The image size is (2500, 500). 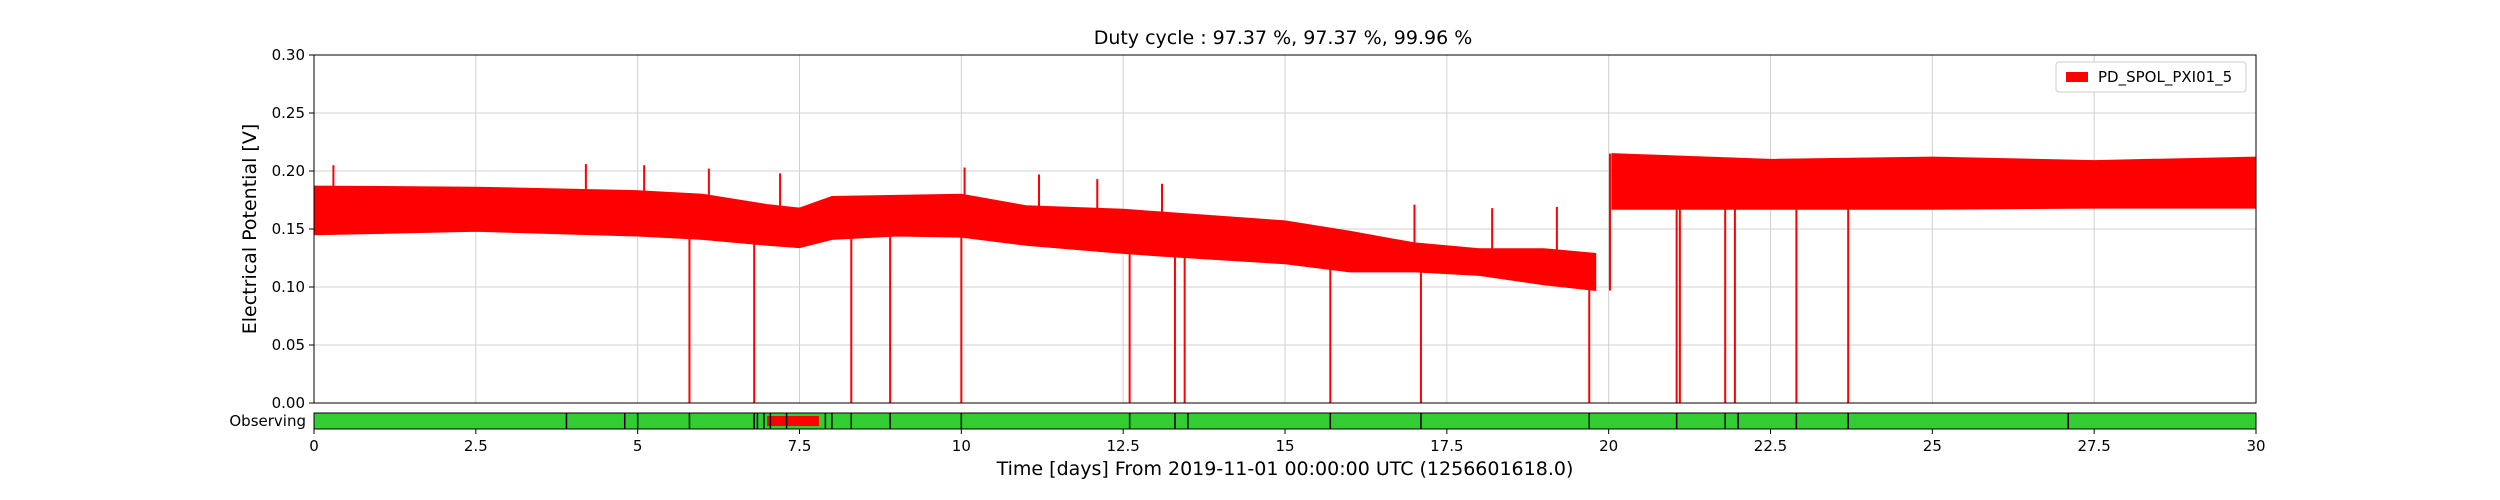 I want to click on x-tick-label: 25, so click(x=1932, y=446).